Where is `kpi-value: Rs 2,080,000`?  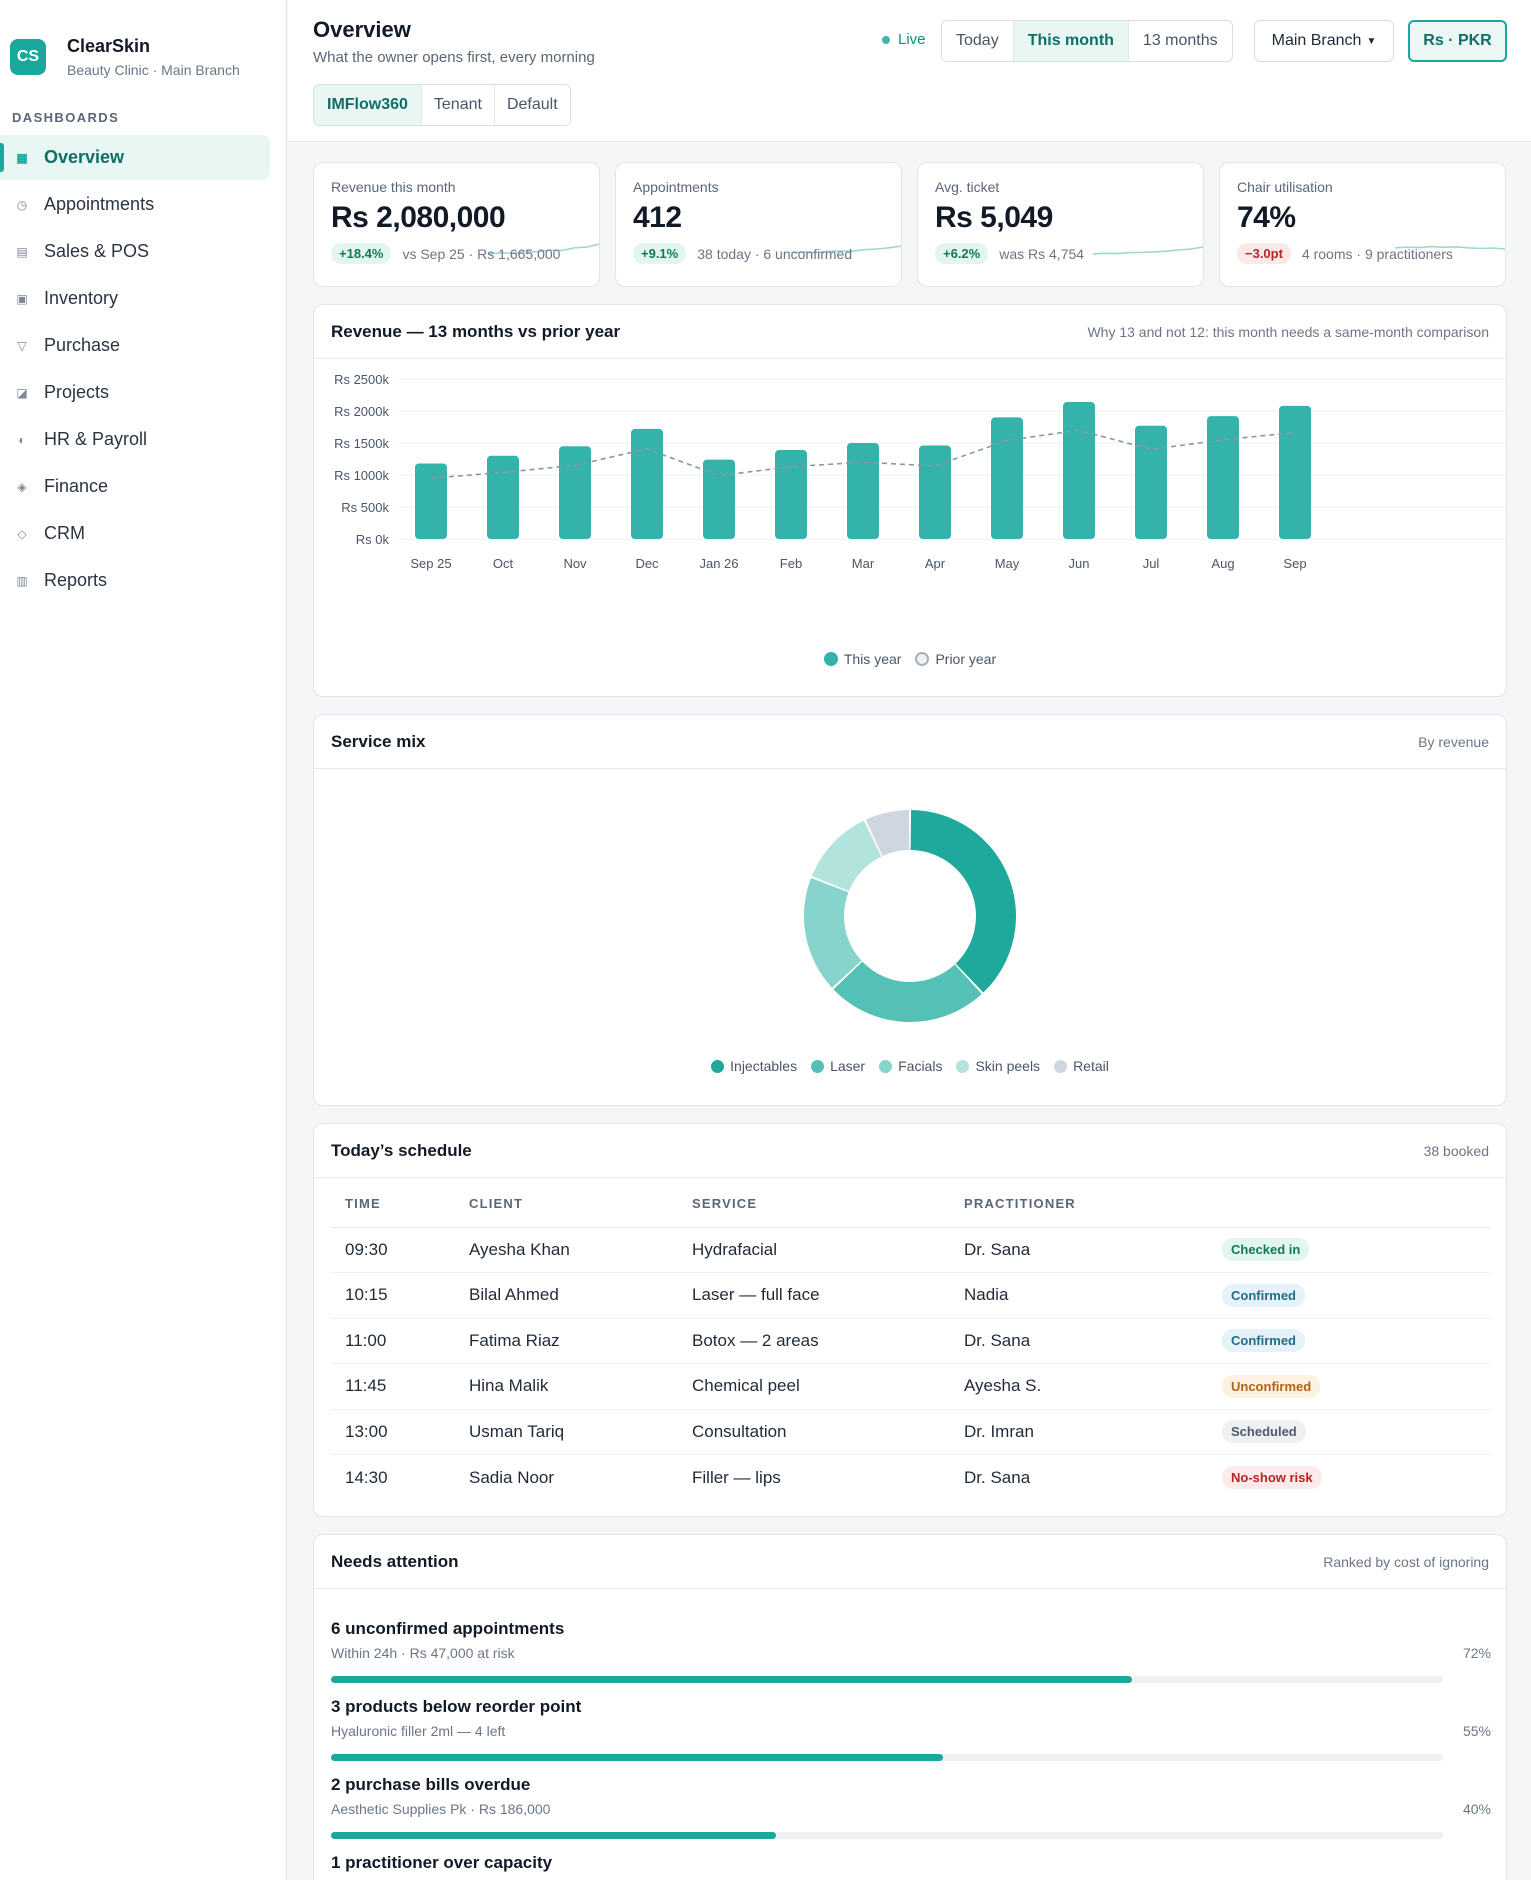 kpi-value: Rs 2,080,000 is located at coordinates (418, 217).